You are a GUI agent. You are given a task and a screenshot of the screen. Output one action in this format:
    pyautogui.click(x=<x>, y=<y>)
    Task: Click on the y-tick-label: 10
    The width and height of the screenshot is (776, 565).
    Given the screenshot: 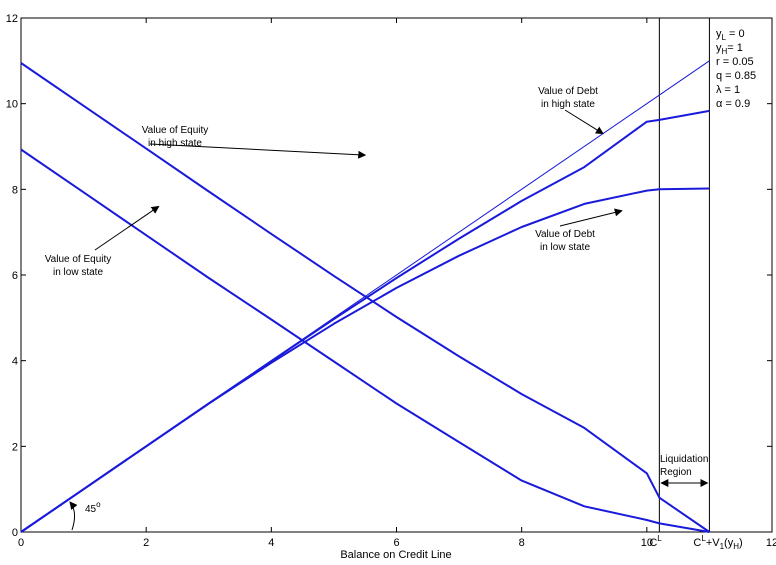 What is the action you would take?
    pyautogui.click(x=12, y=105)
    